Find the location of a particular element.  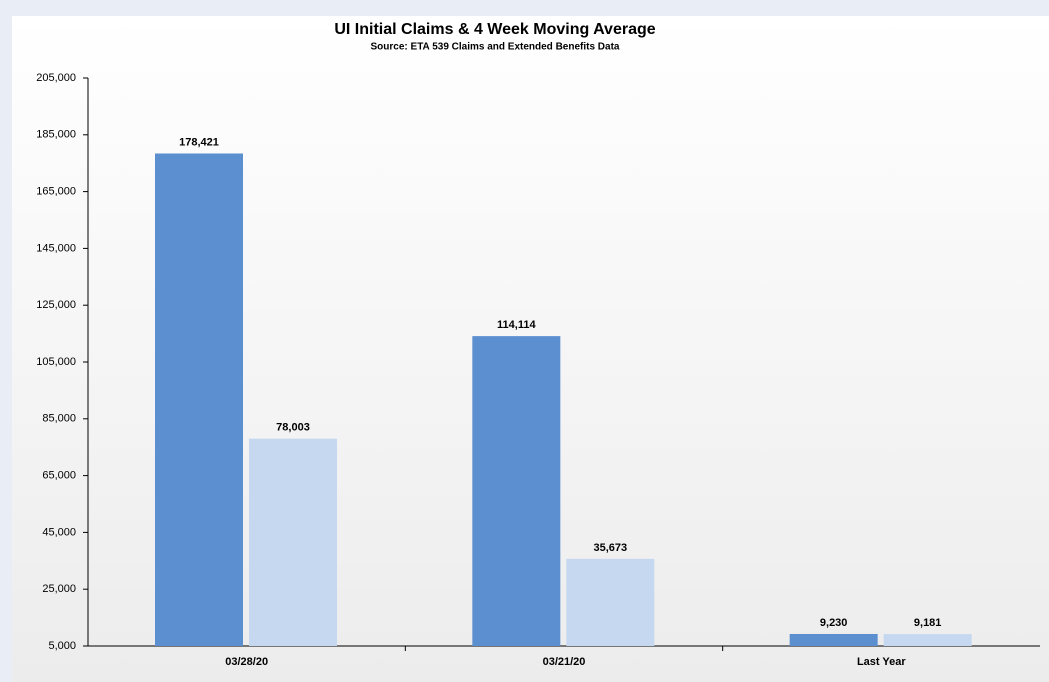

value-label: 9,230 is located at coordinates (834, 623).